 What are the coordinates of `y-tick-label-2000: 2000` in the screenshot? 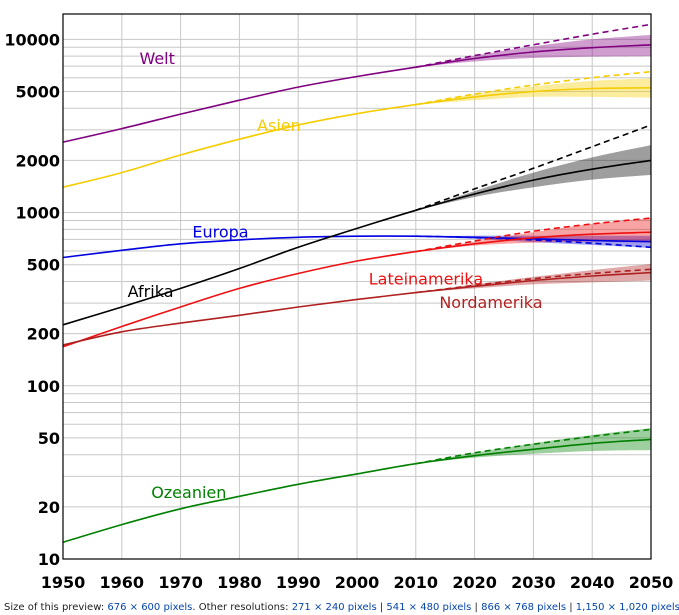 It's located at (37, 160).